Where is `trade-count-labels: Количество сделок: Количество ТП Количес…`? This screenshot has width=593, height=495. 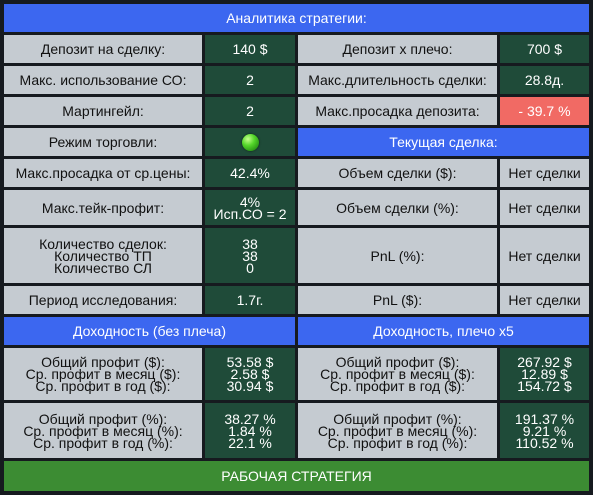
trade-count-labels: Количество сделок: Количество ТП Количес… is located at coordinates (103, 255).